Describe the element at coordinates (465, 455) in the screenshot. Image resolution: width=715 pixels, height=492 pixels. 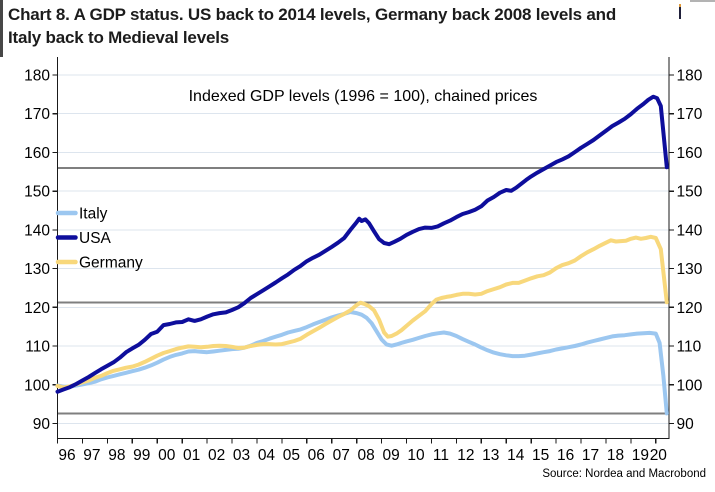
I see `x-axis-label: 12` at that location.